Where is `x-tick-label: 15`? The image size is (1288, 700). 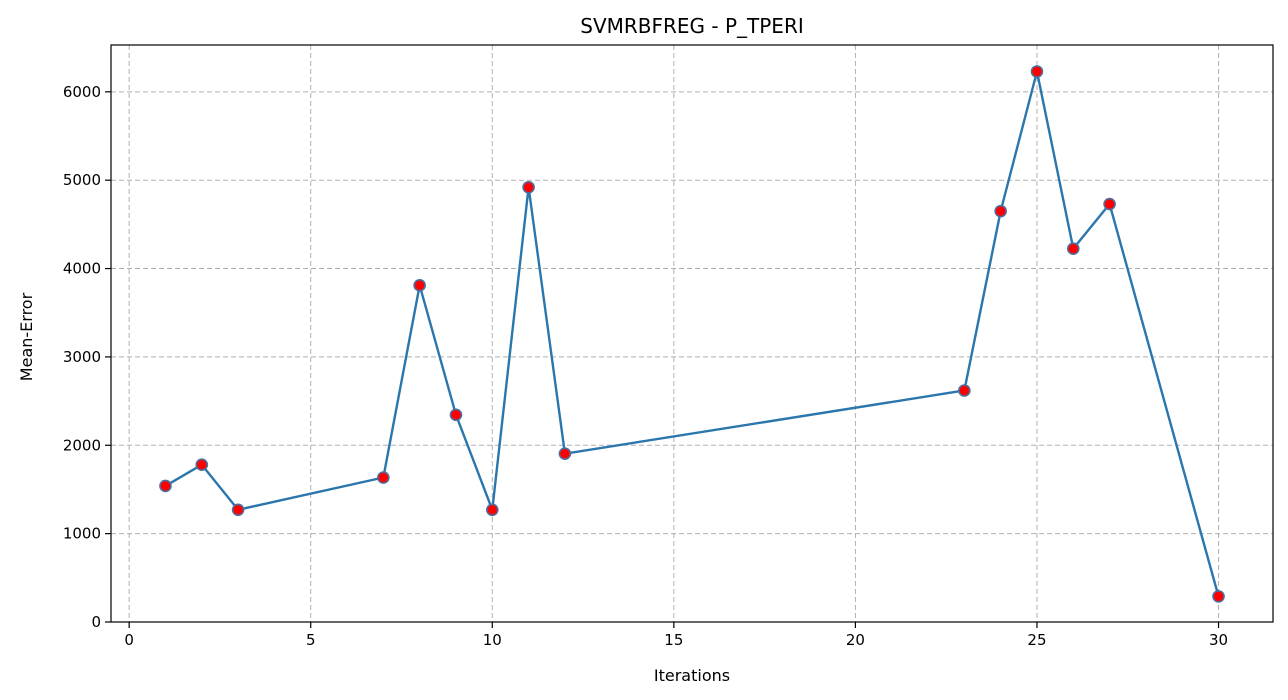 x-tick-label: 15 is located at coordinates (673, 640).